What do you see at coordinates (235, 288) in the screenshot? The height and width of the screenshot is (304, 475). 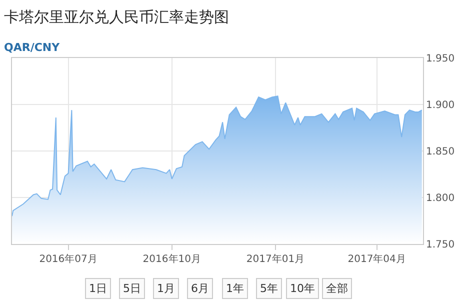 I see `text: 1年` at bounding box center [235, 288].